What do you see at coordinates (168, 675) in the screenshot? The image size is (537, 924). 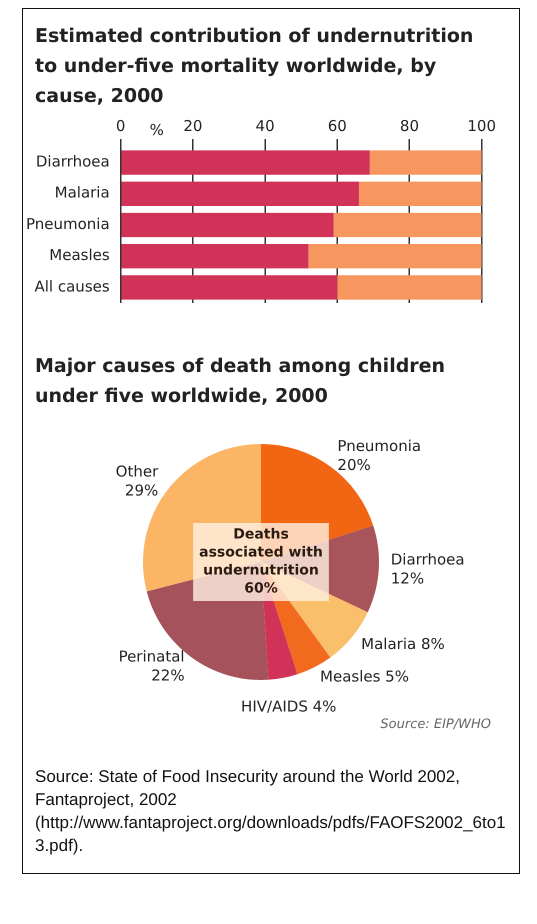 I see `data-label: 22%` at bounding box center [168, 675].